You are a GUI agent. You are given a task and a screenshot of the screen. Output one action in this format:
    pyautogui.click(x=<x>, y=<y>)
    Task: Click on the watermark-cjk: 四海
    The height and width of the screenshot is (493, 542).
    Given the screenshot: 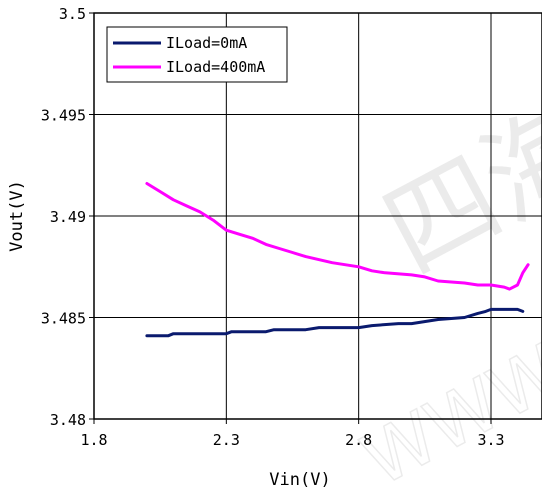 What is the action you would take?
    pyautogui.click(x=453, y=189)
    